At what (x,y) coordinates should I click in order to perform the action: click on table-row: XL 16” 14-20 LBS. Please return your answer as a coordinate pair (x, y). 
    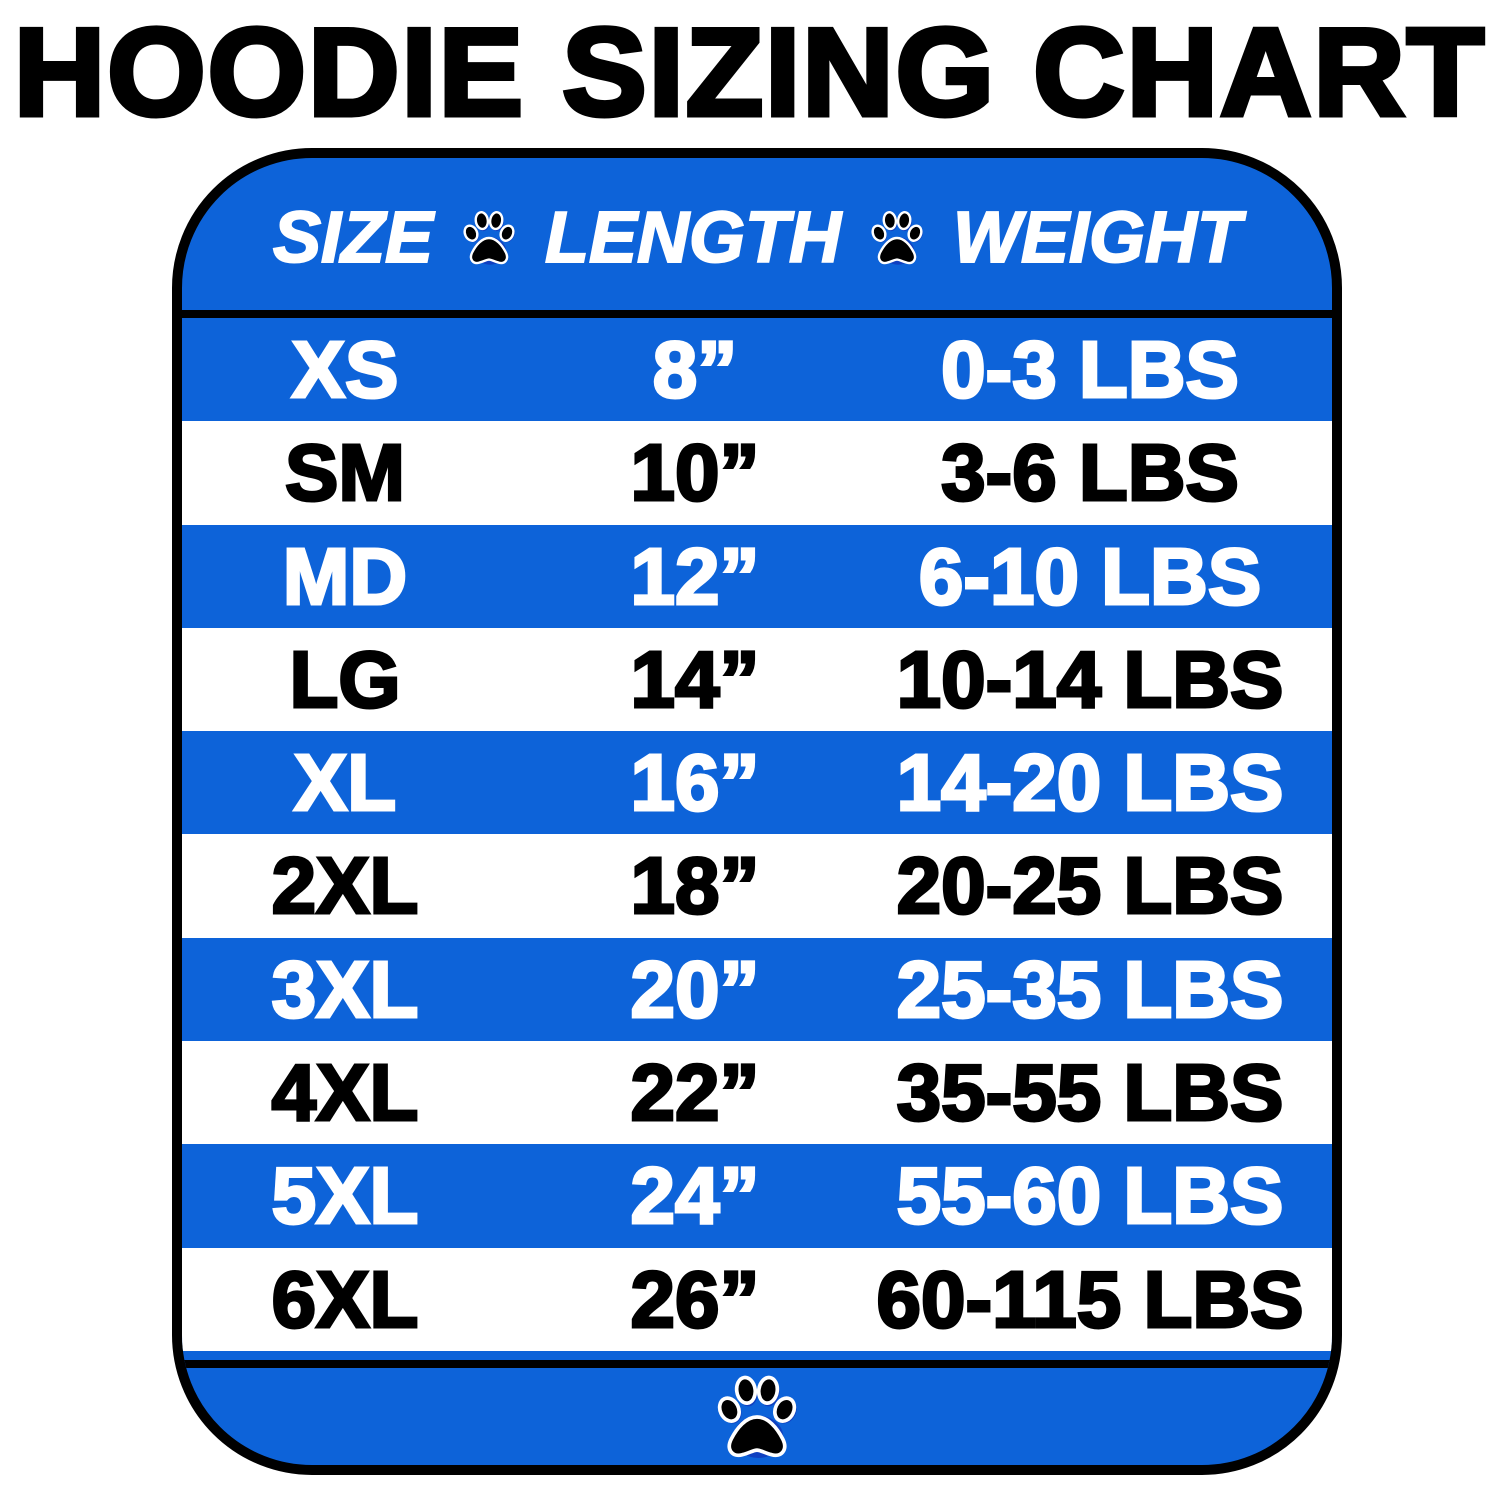
    Looking at the image, I should click on (757, 783).